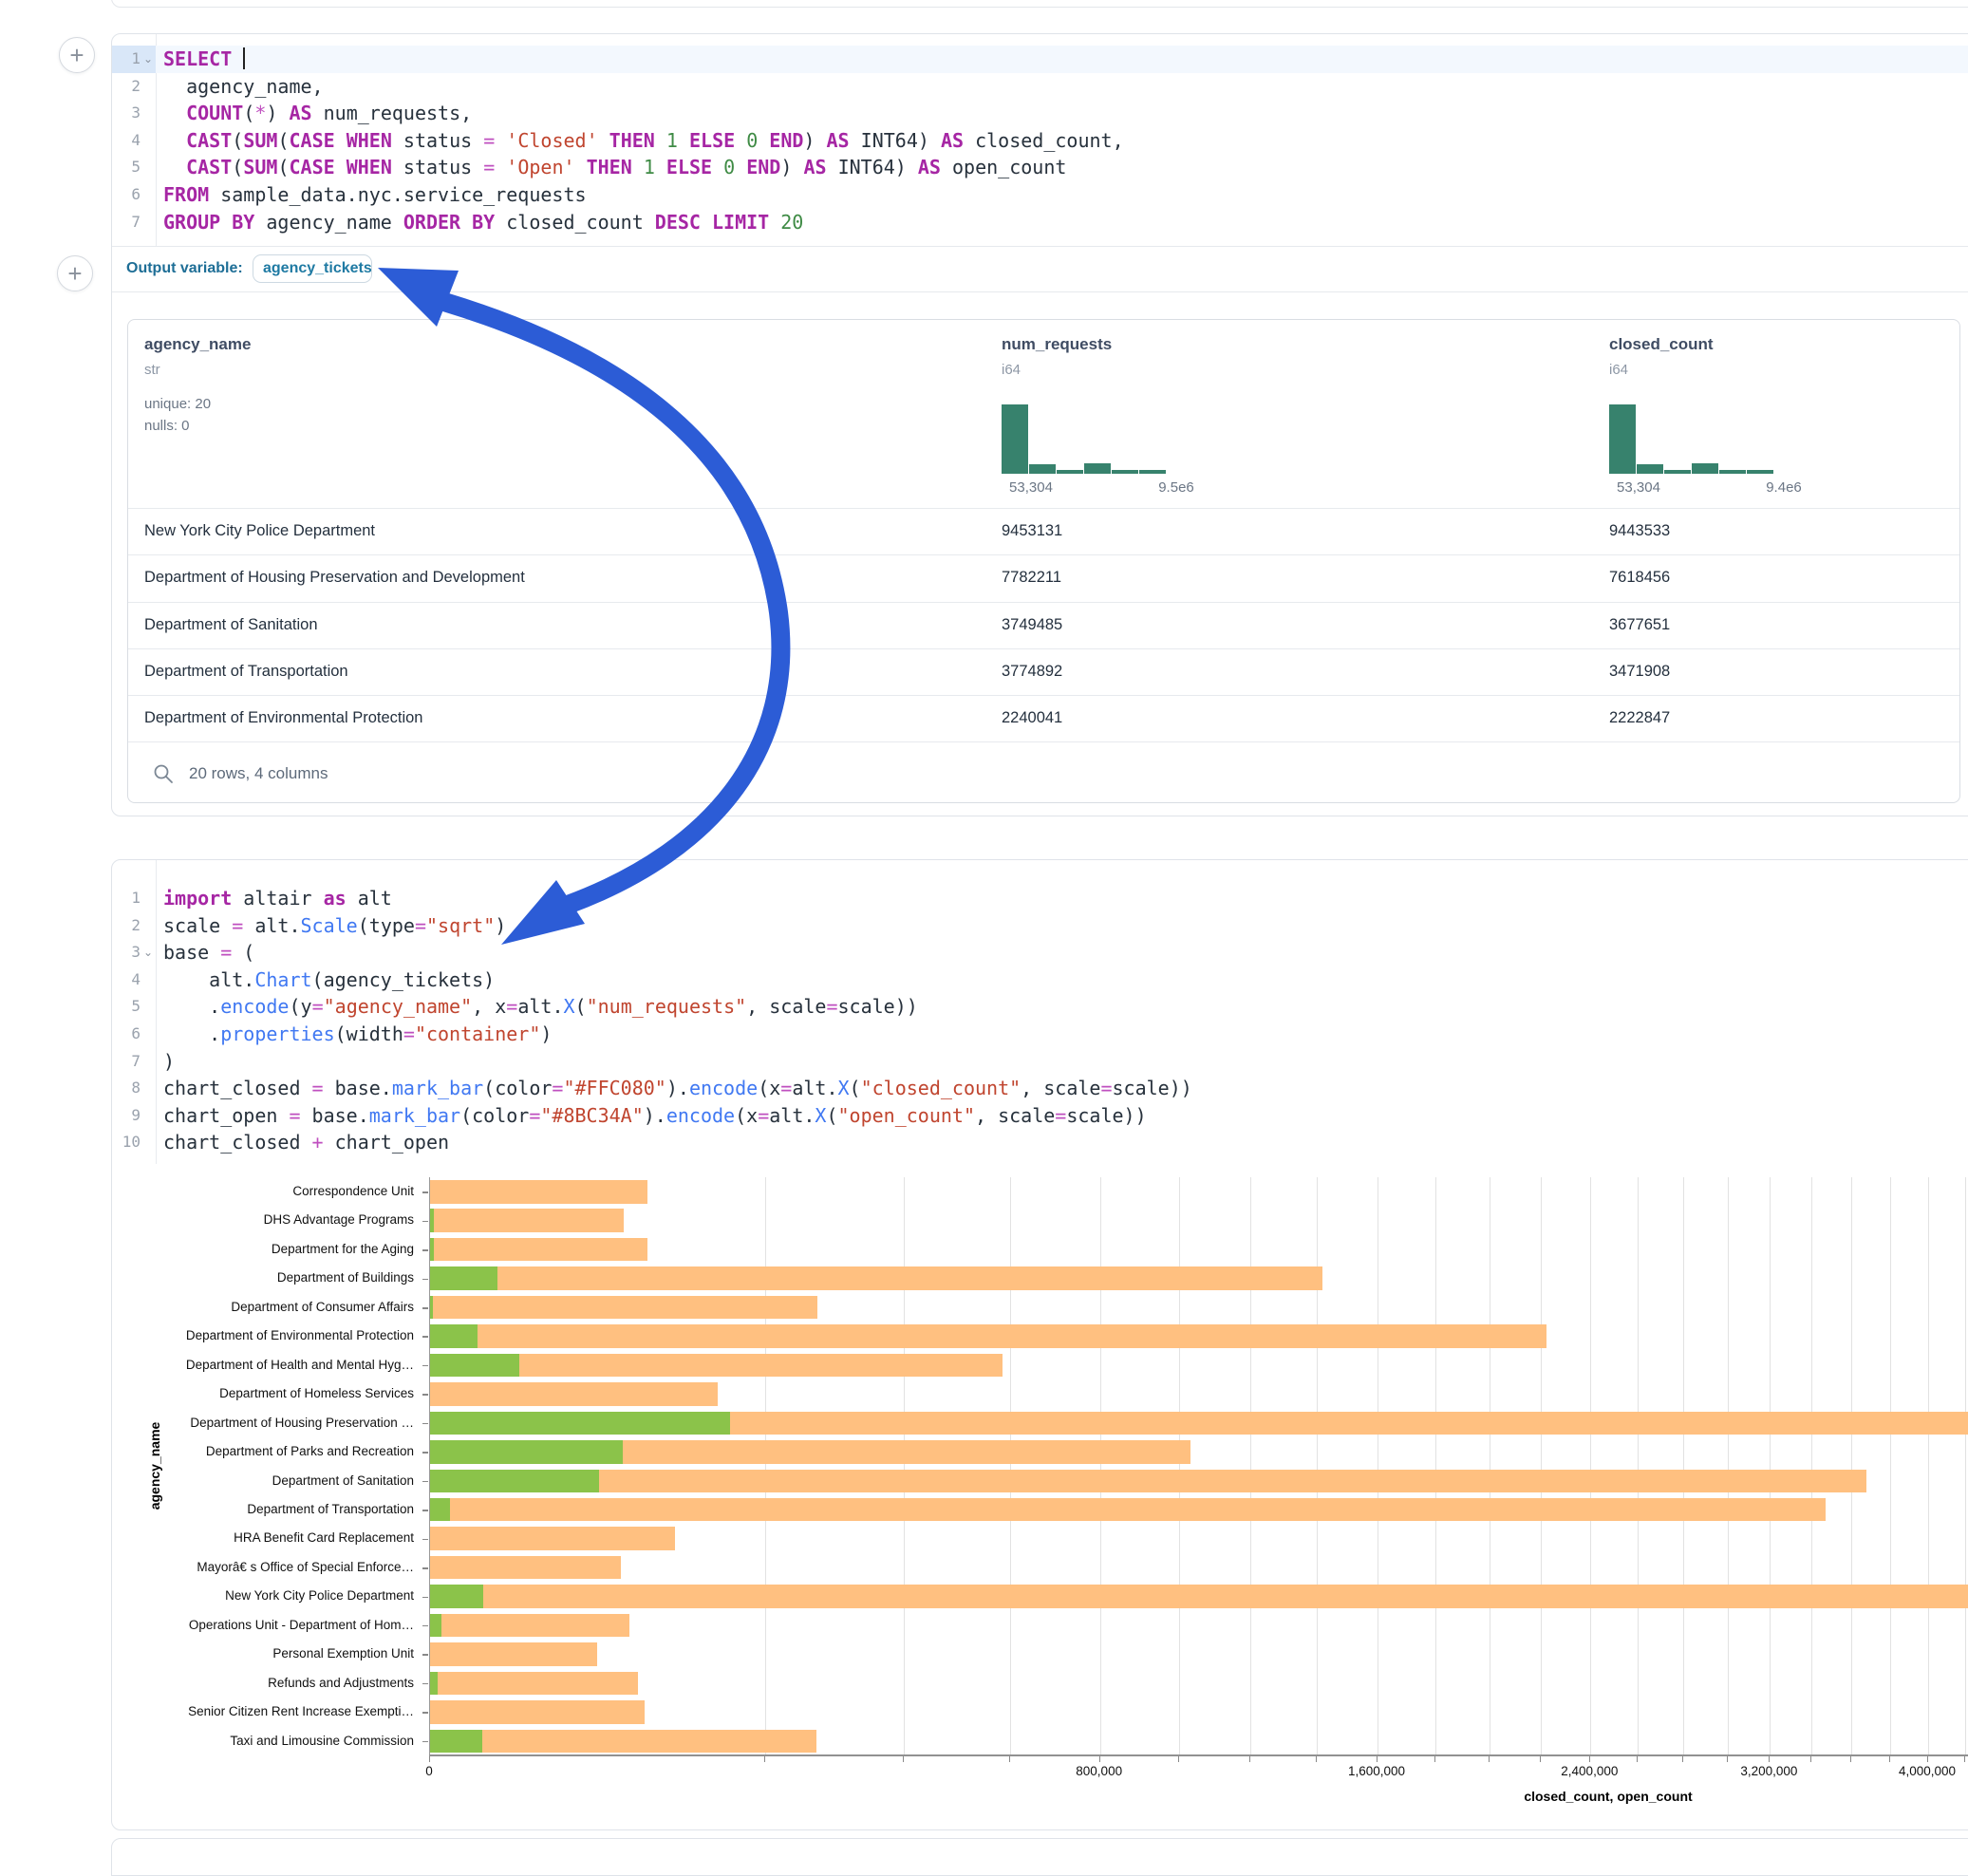  I want to click on code-line: 2 agency_name,, so click(1040, 87).